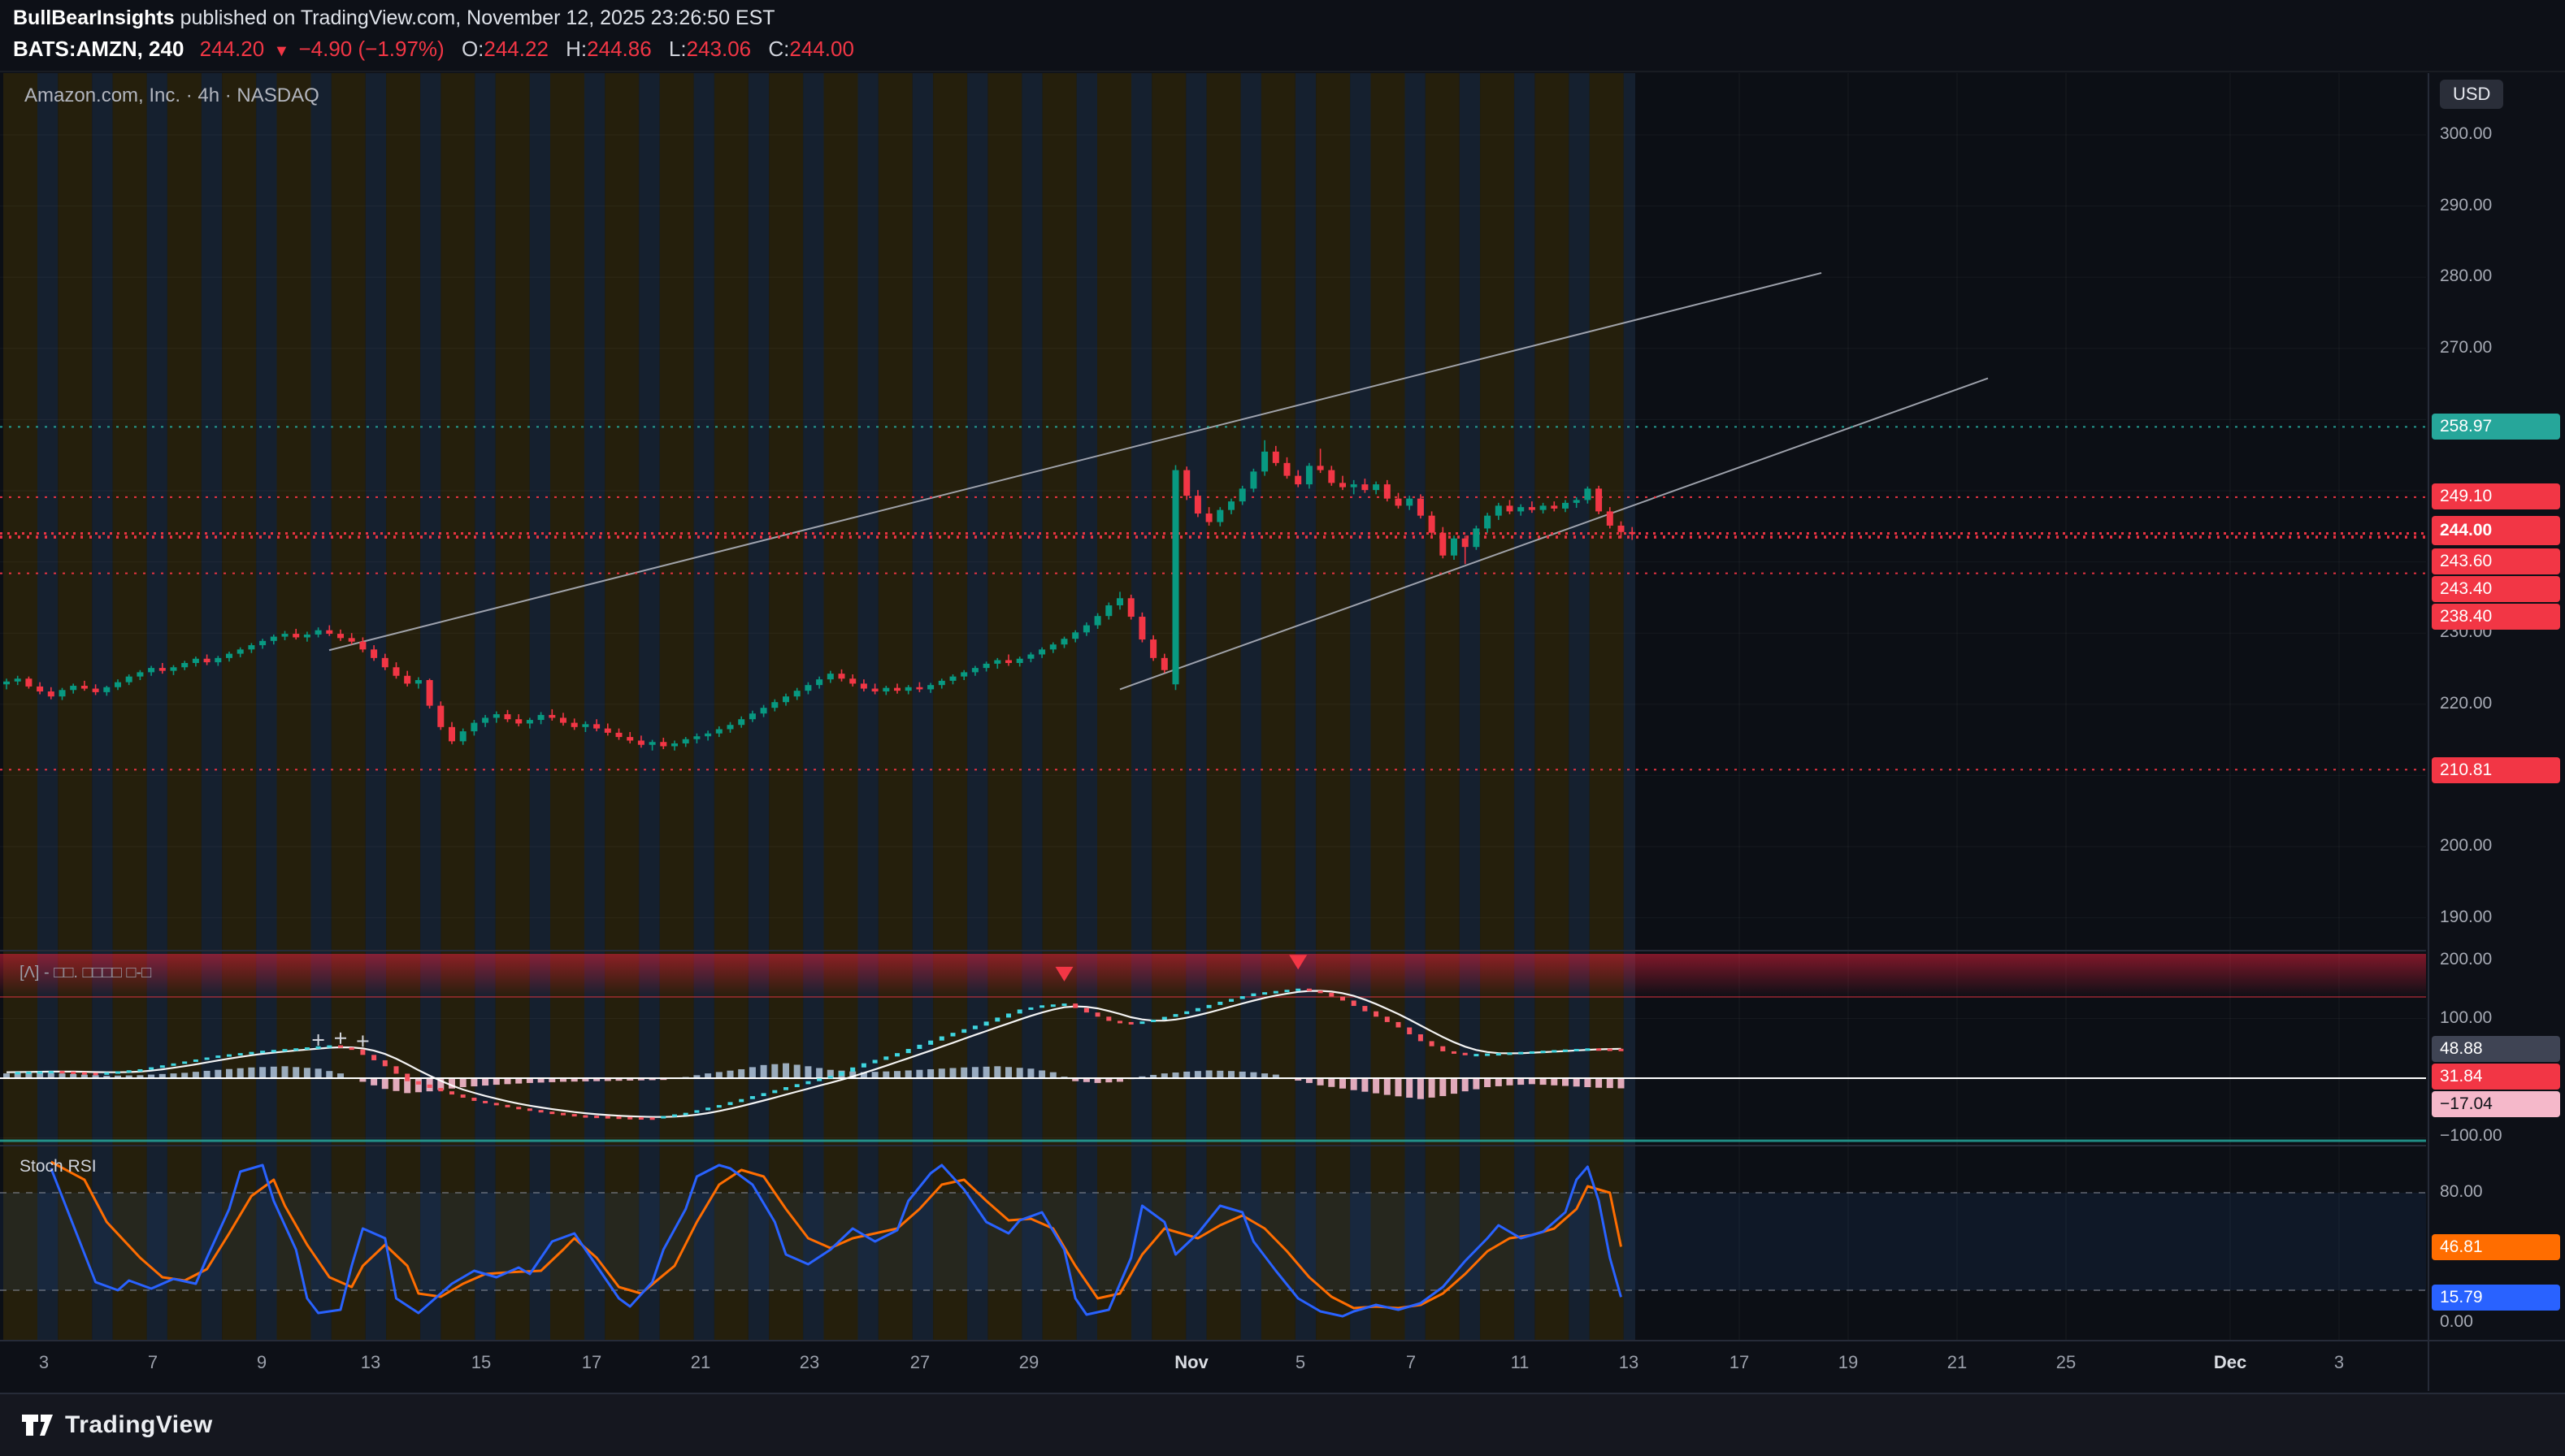  What do you see at coordinates (2466, 704) in the screenshot?
I see `price-axis-label: 220.00` at bounding box center [2466, 704].